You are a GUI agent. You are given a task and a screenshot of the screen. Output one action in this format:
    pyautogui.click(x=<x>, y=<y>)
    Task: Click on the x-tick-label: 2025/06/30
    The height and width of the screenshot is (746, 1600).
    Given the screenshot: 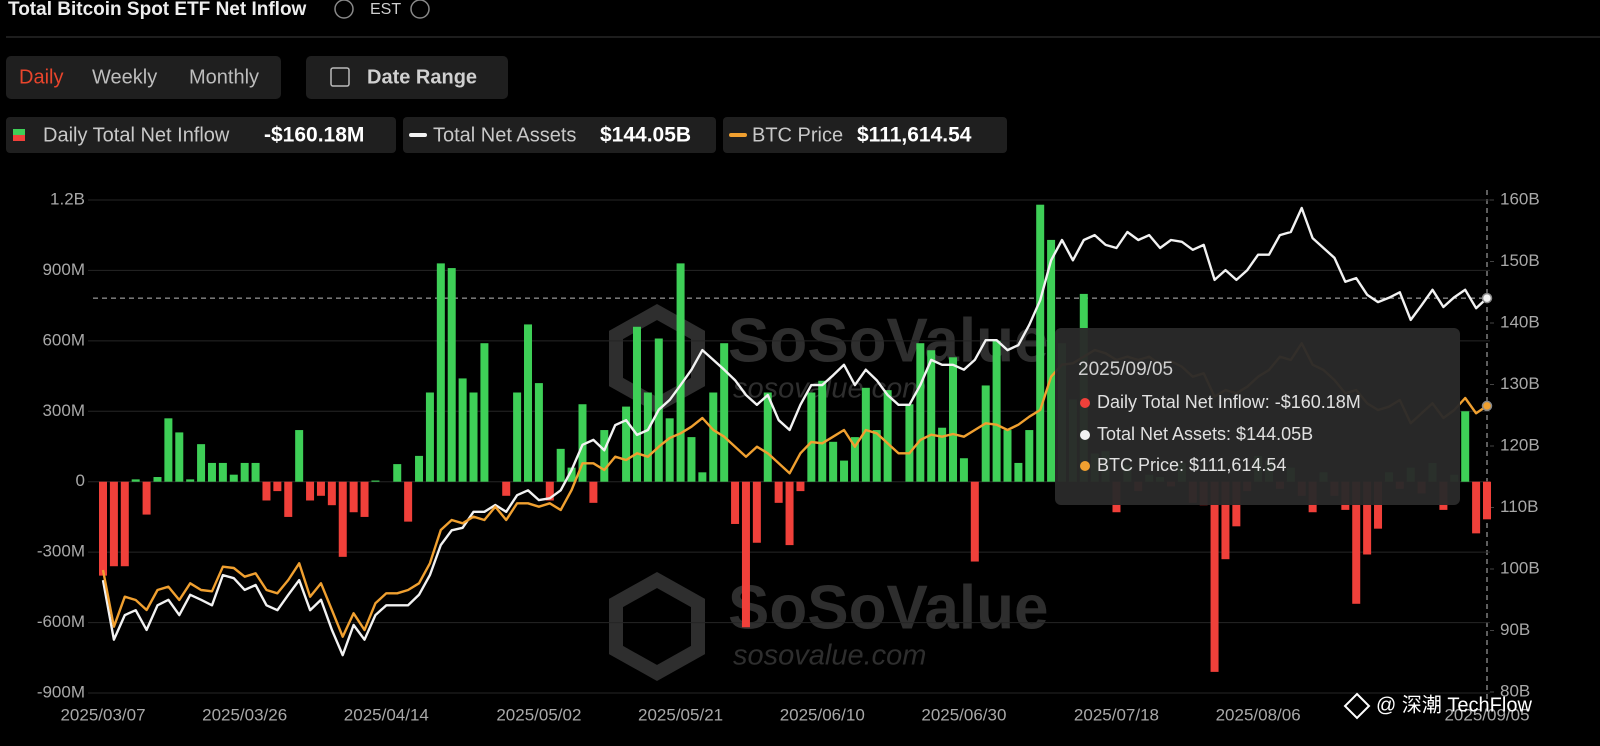 What is the action you would take?
    pyautogui.click(x=963, y=714)
    